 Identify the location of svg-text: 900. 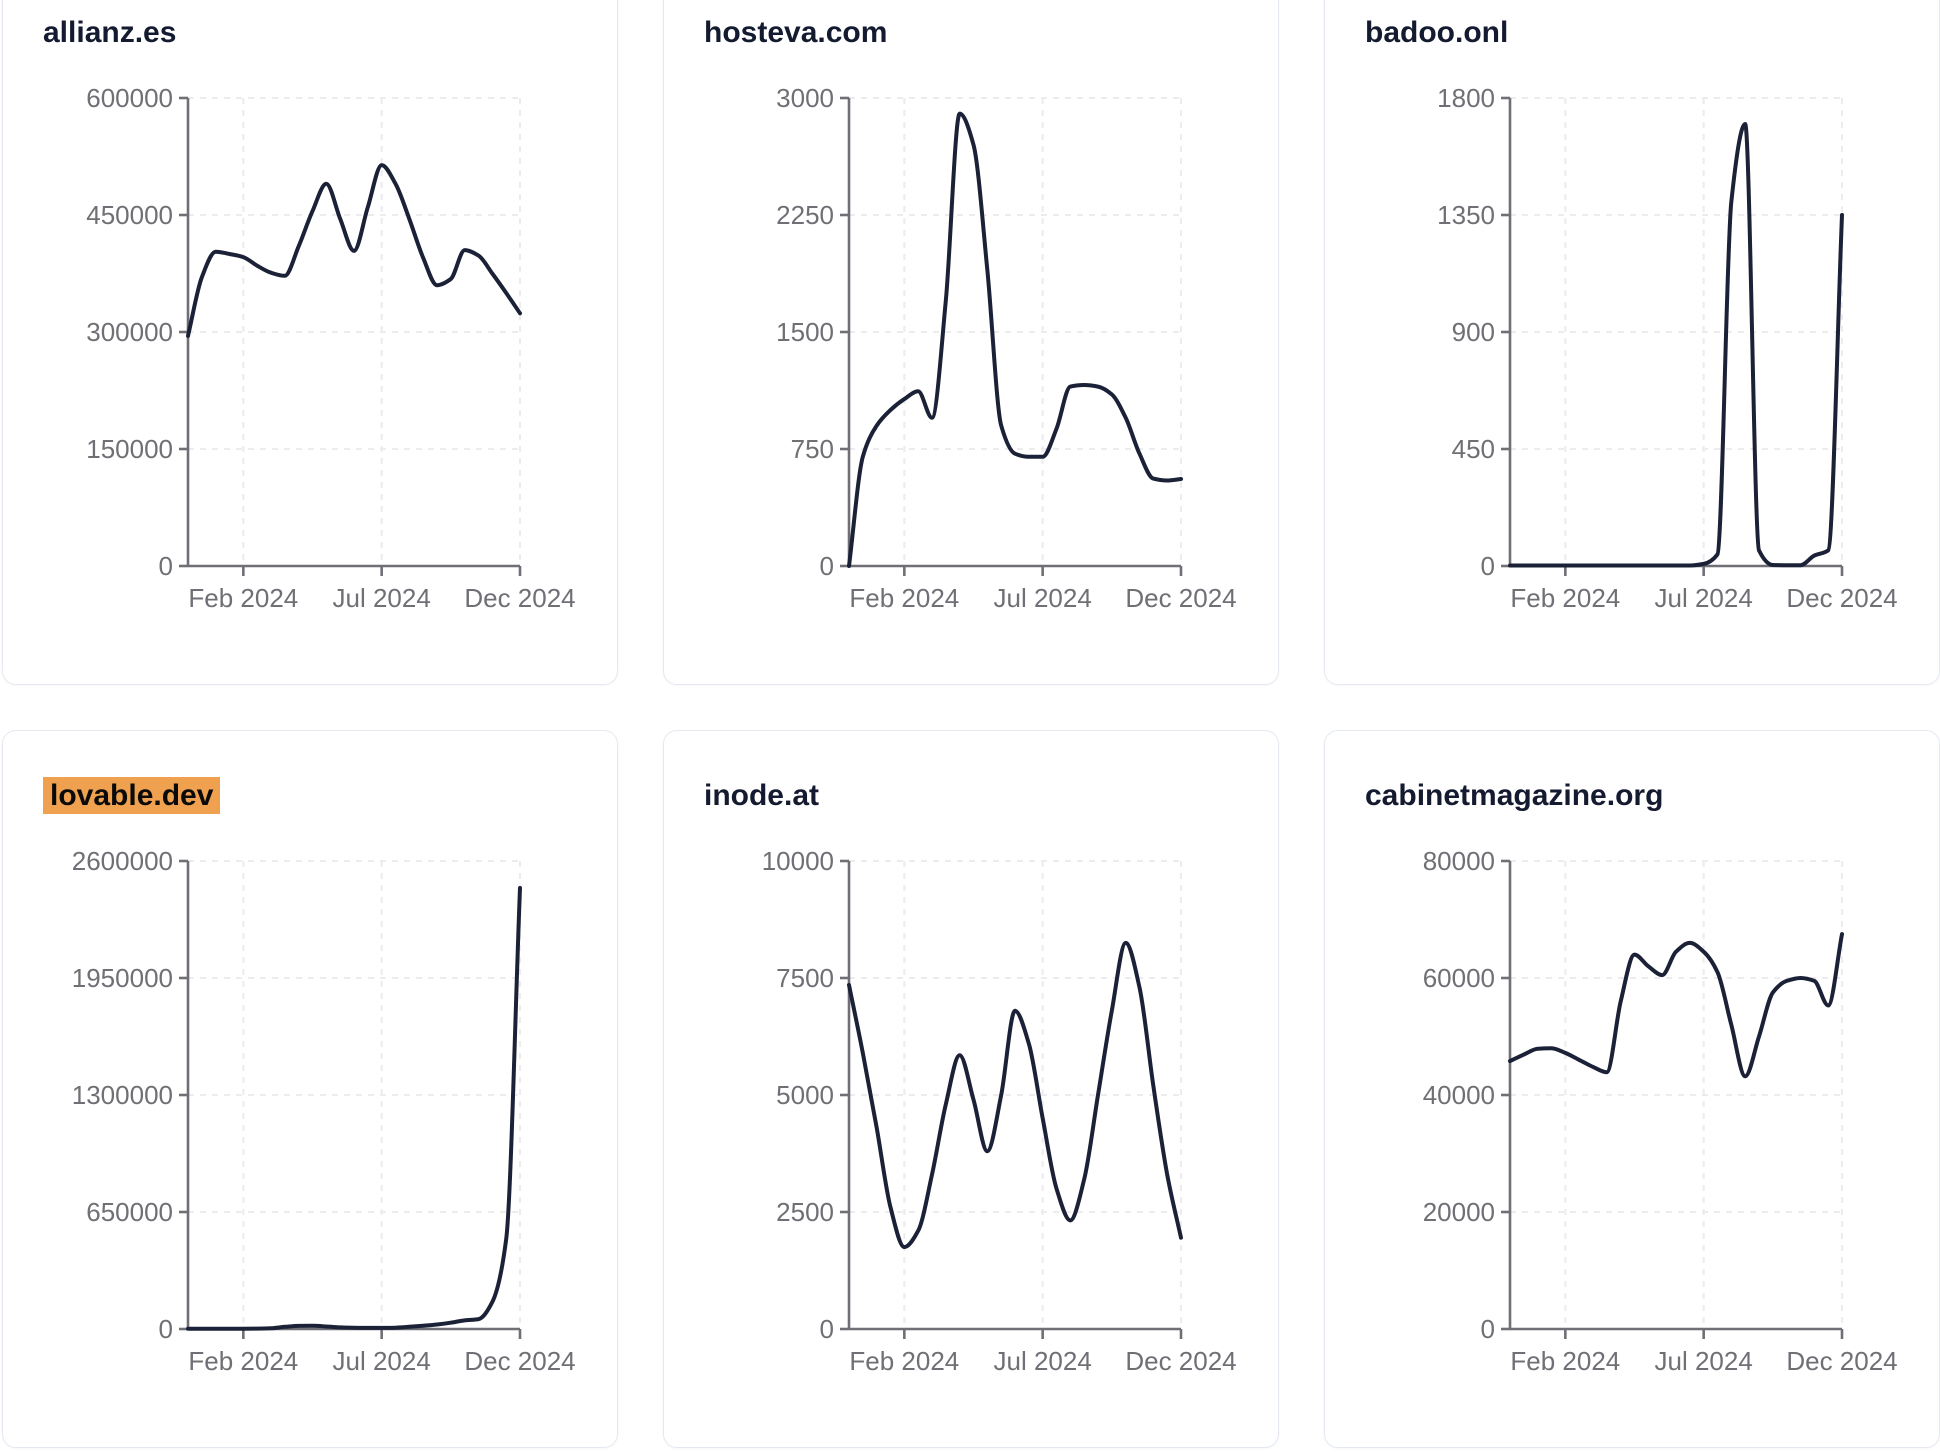
(1473, 332).